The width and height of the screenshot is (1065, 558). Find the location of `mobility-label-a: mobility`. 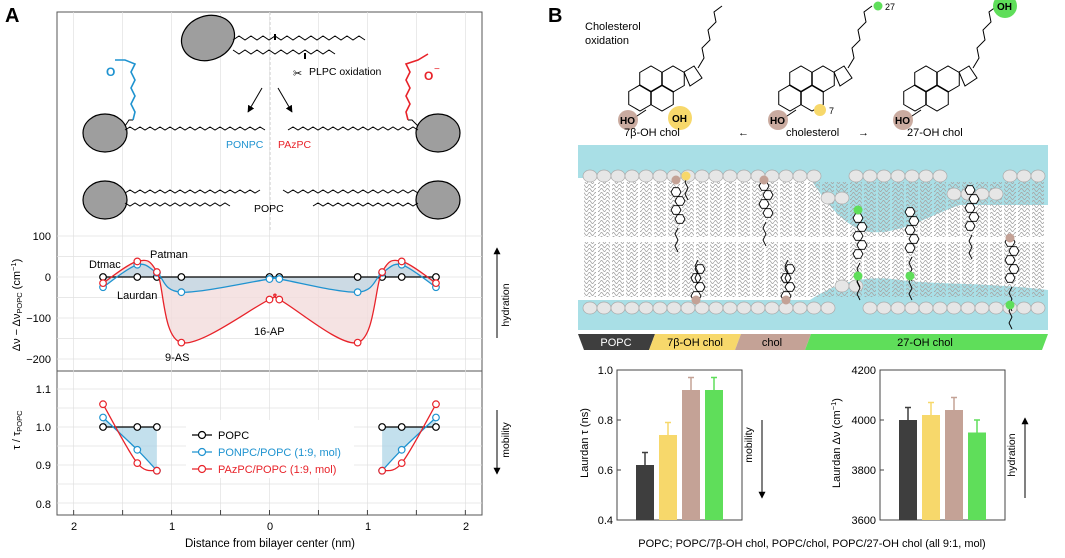

mobility-label-a: mobility is located at coordinates (506, 439).